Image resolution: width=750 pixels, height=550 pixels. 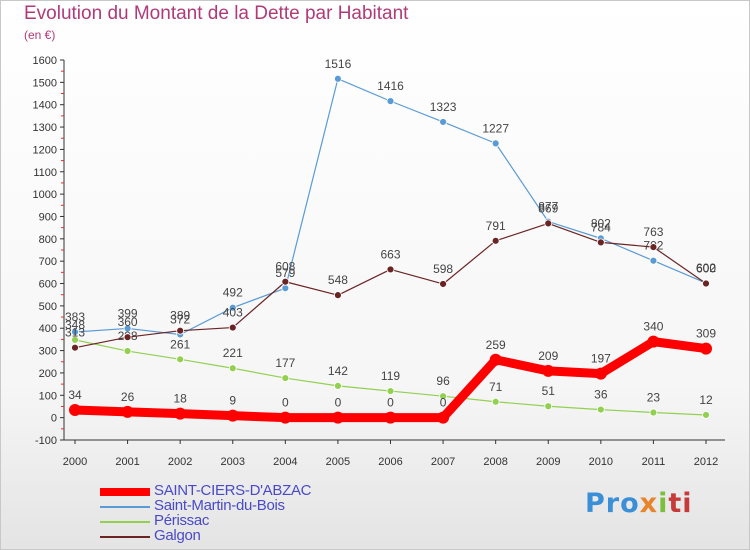 What do you see at coordinates (45, 173) in the screenshot?
I see `y-tick-label: 1100` at bounding box center [45, 173].